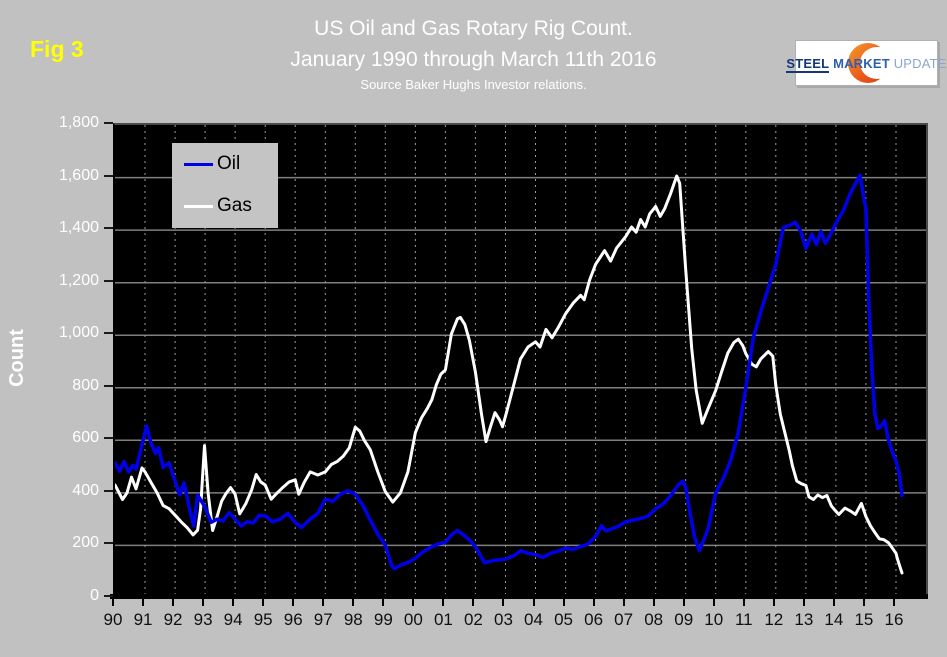  I want to click on x-tick-label-04: 04, so click(533, 619).